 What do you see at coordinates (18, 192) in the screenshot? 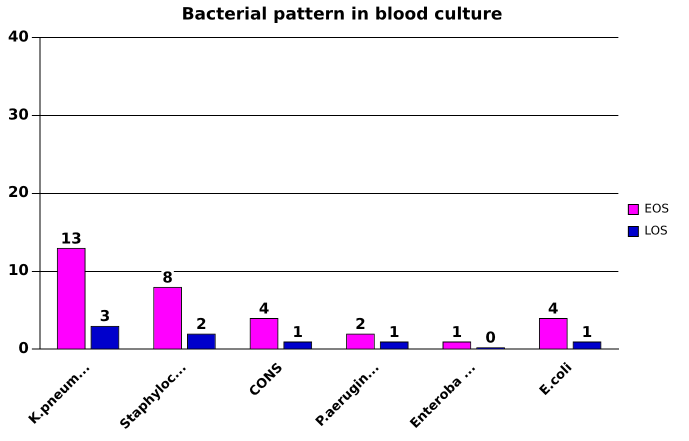
I see `y-tick-label: 20` at bounding box center [18, 192].